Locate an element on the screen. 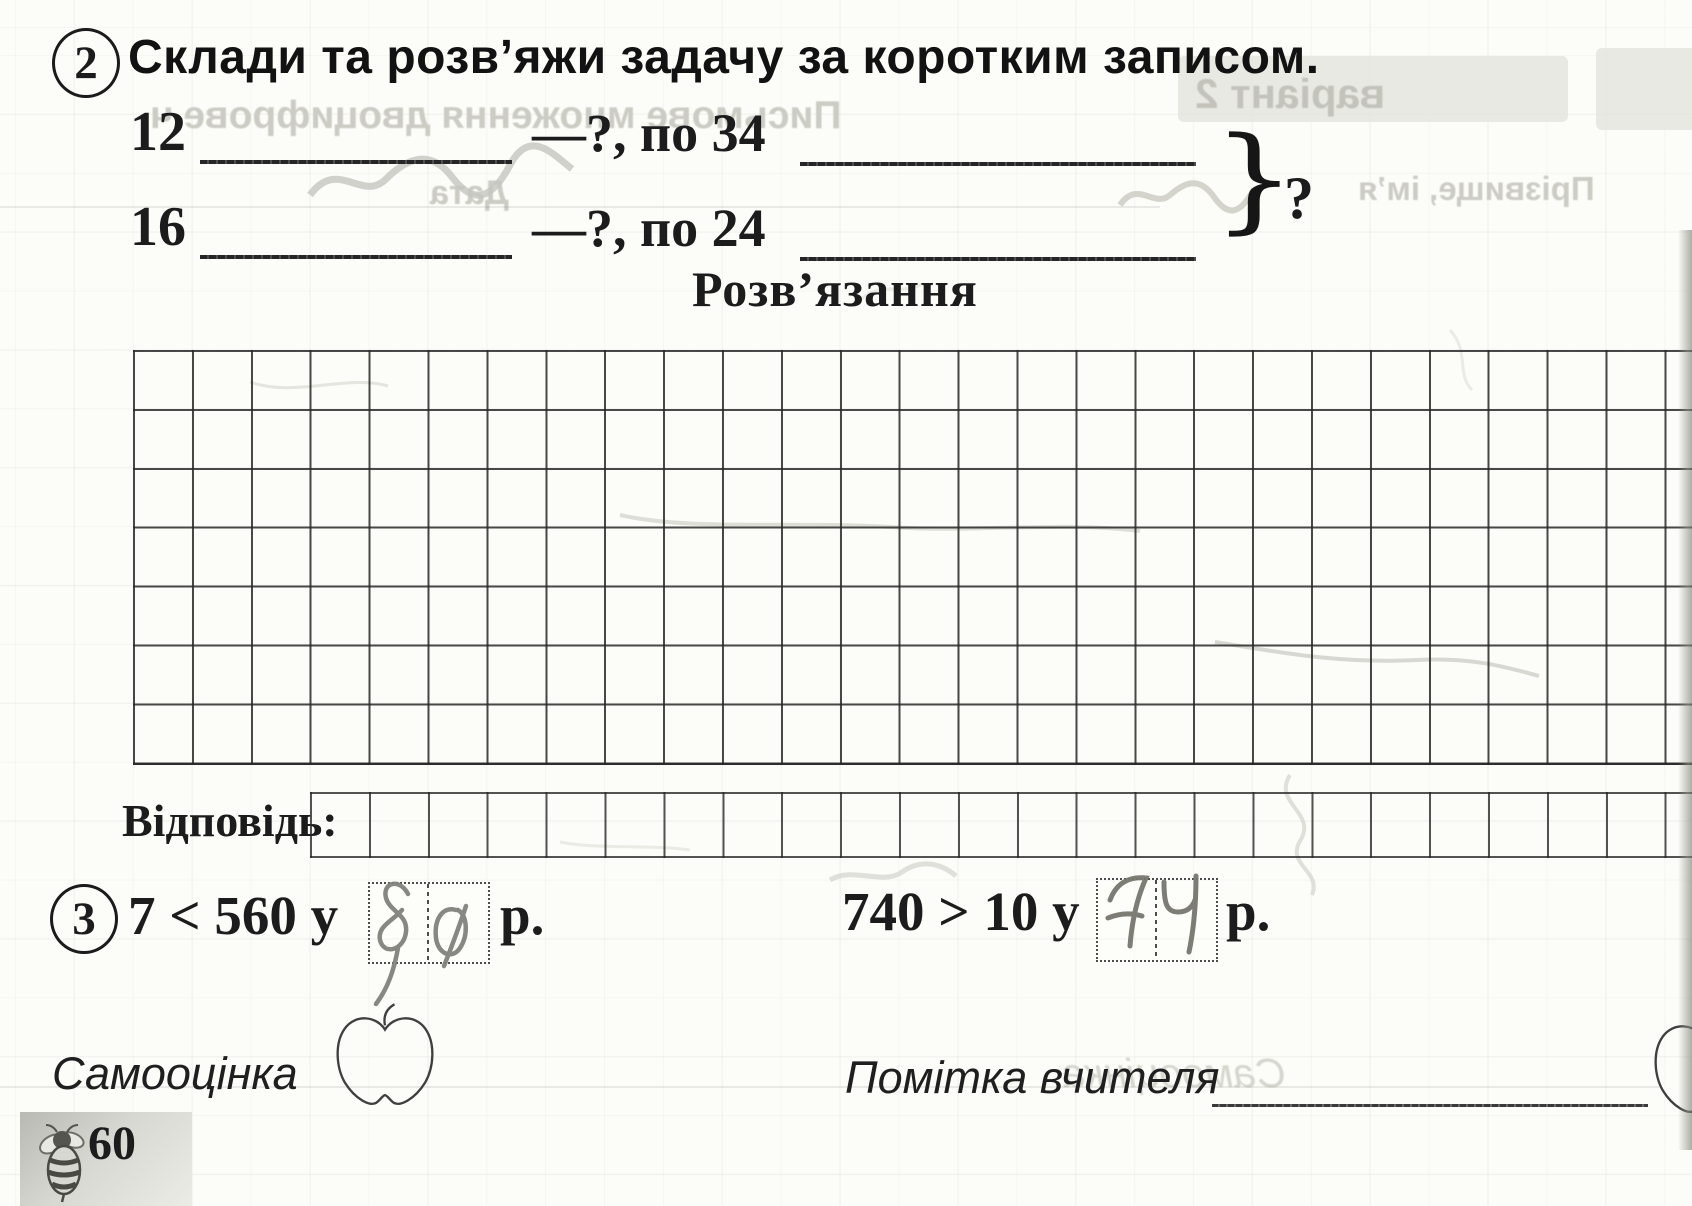 This screenshot has height=1206, width=1692. row2-question-text: —?, по 24 is located at coordinates (649, 228).